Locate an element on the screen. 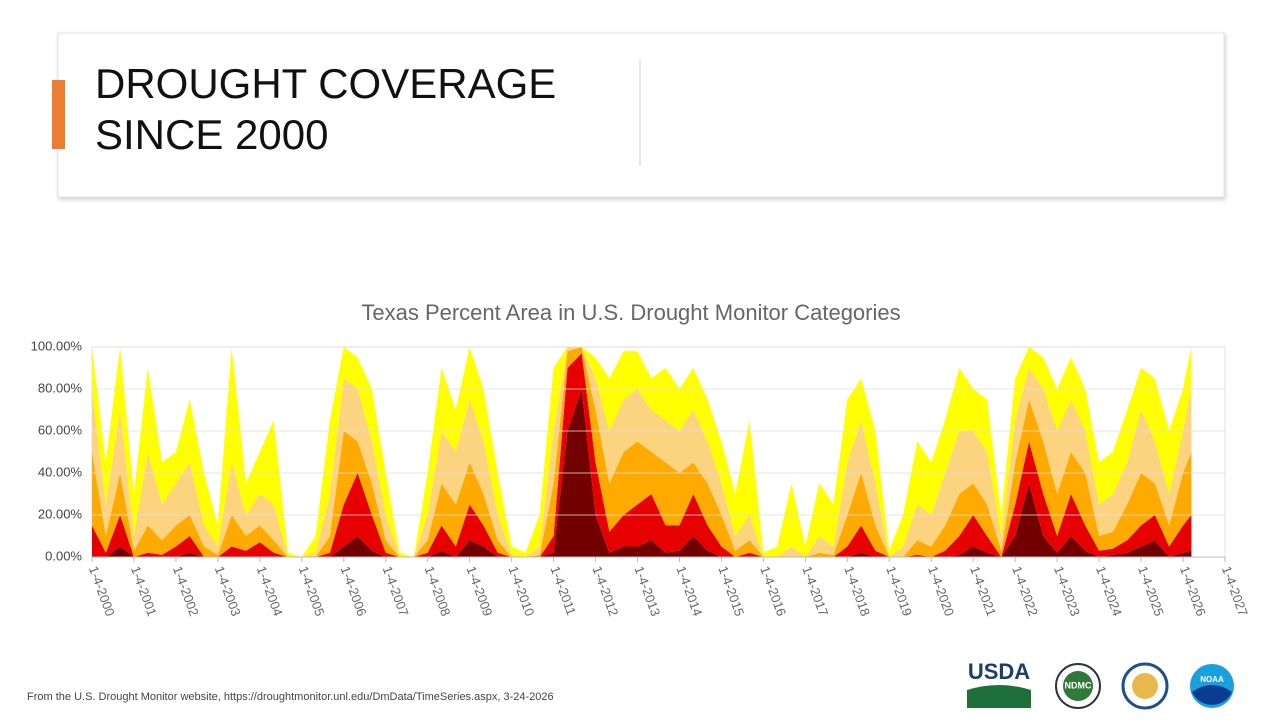 The image size is (1280, 720). logo-ndmc: NDMC is located at coordinates (1078, 686).